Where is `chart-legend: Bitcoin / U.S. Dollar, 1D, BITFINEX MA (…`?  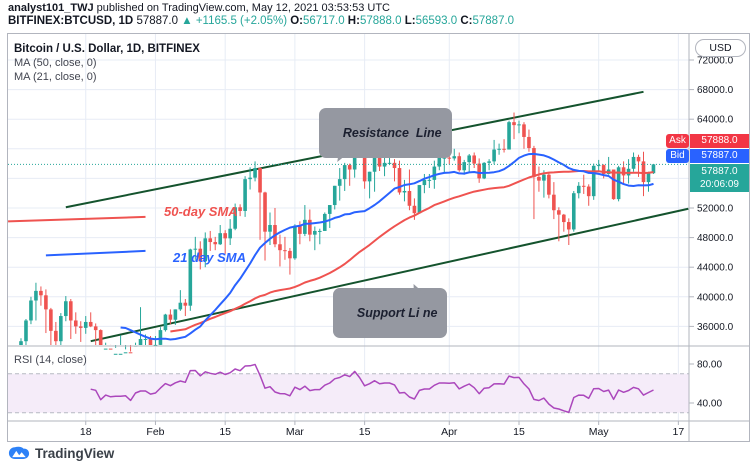 chart-legend: Bitcoin / U.S. Dollar, 1D, BITFINEX MA (… is located at coordinates (107, 63).